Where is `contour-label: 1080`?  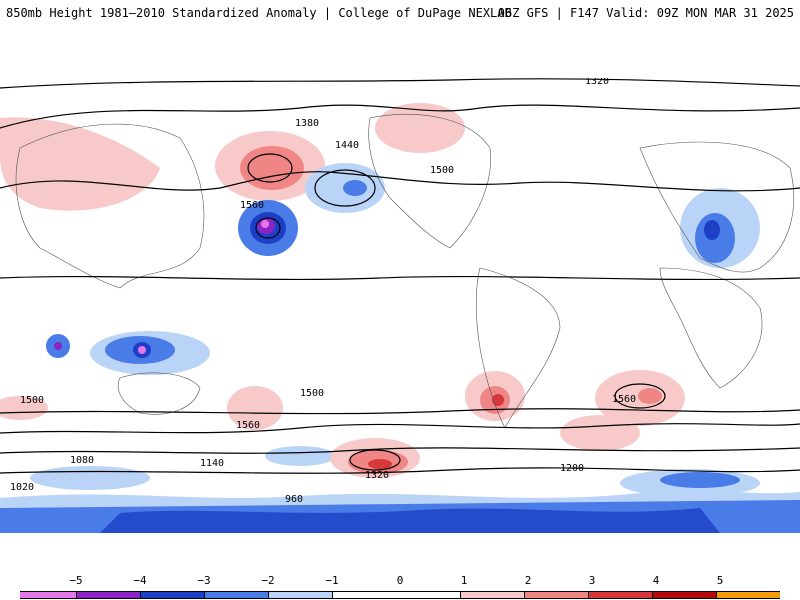
contour-label: 1080 is located at coordinates (82, 460).